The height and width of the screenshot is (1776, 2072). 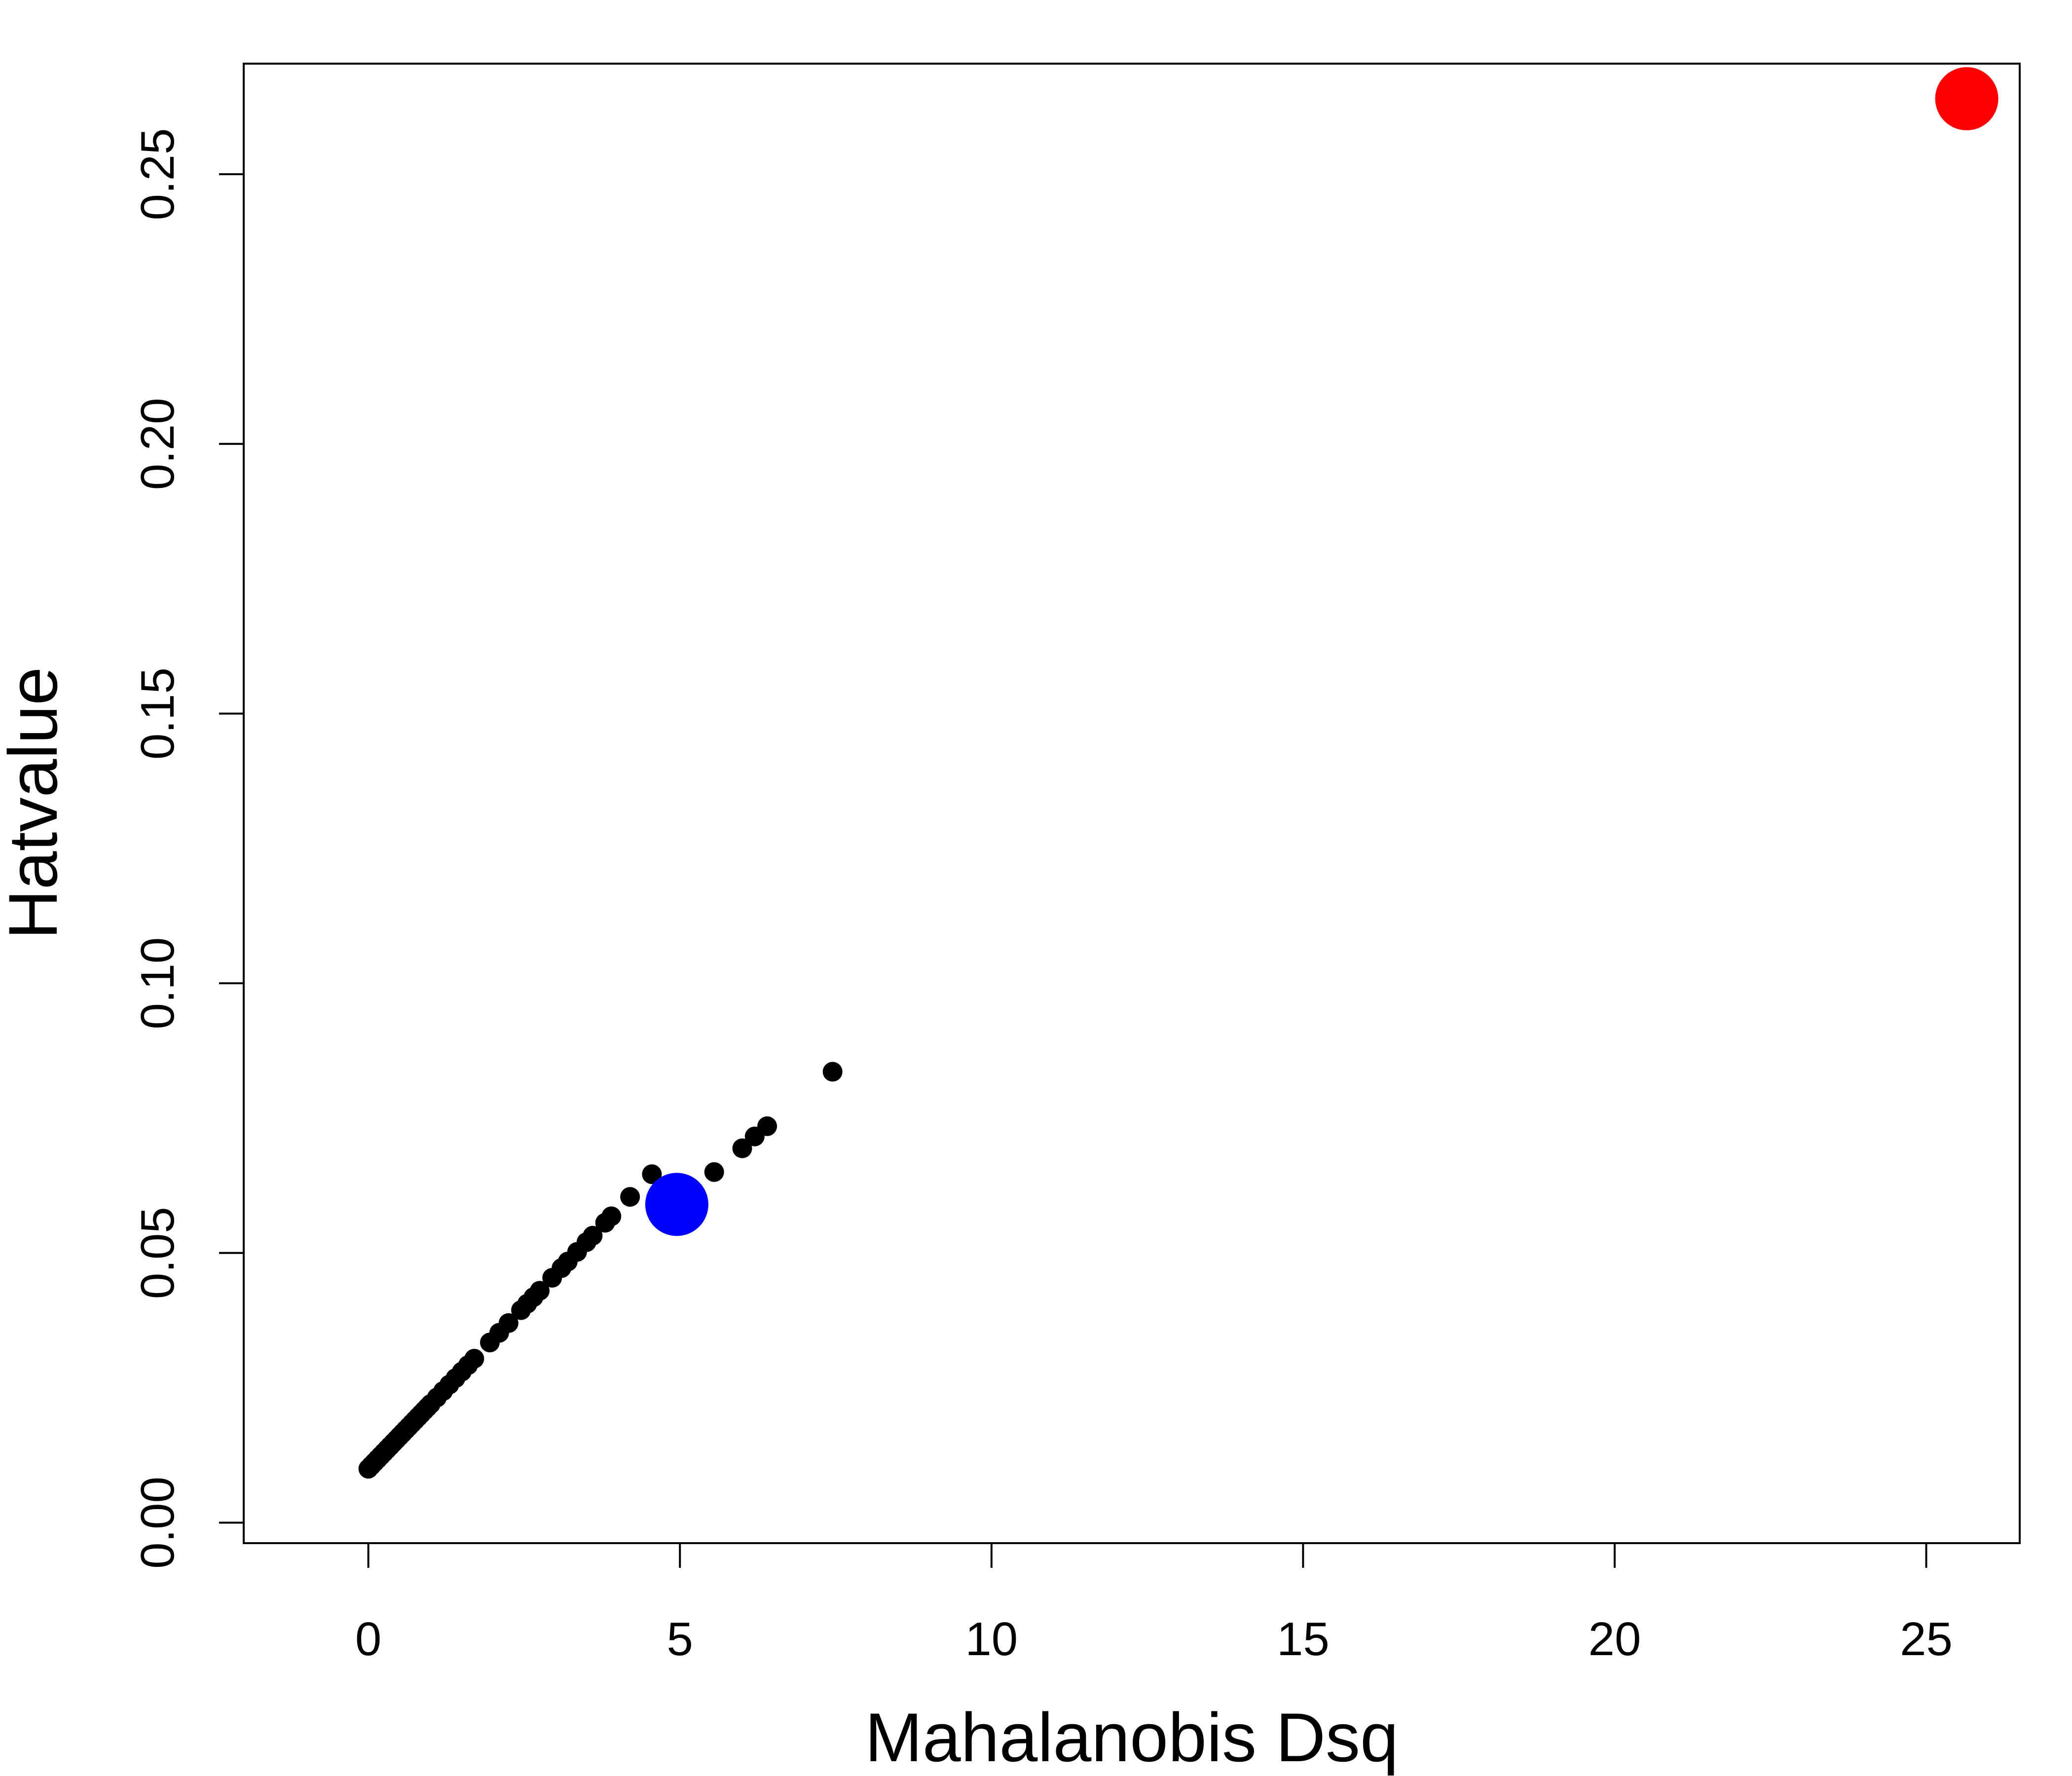 I want to click on x-tick-label: 0, so click(x=368, y=1639).